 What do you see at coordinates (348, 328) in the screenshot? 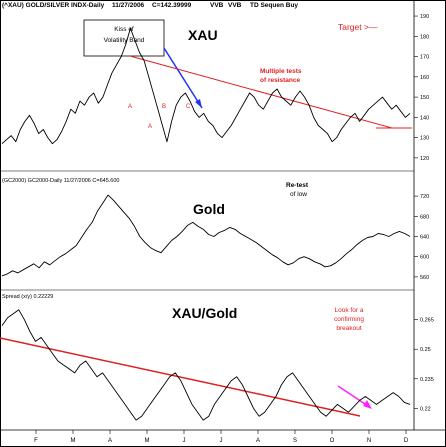
I see `breakout-note-line-3: breakout` at bounding box center [348, 328].